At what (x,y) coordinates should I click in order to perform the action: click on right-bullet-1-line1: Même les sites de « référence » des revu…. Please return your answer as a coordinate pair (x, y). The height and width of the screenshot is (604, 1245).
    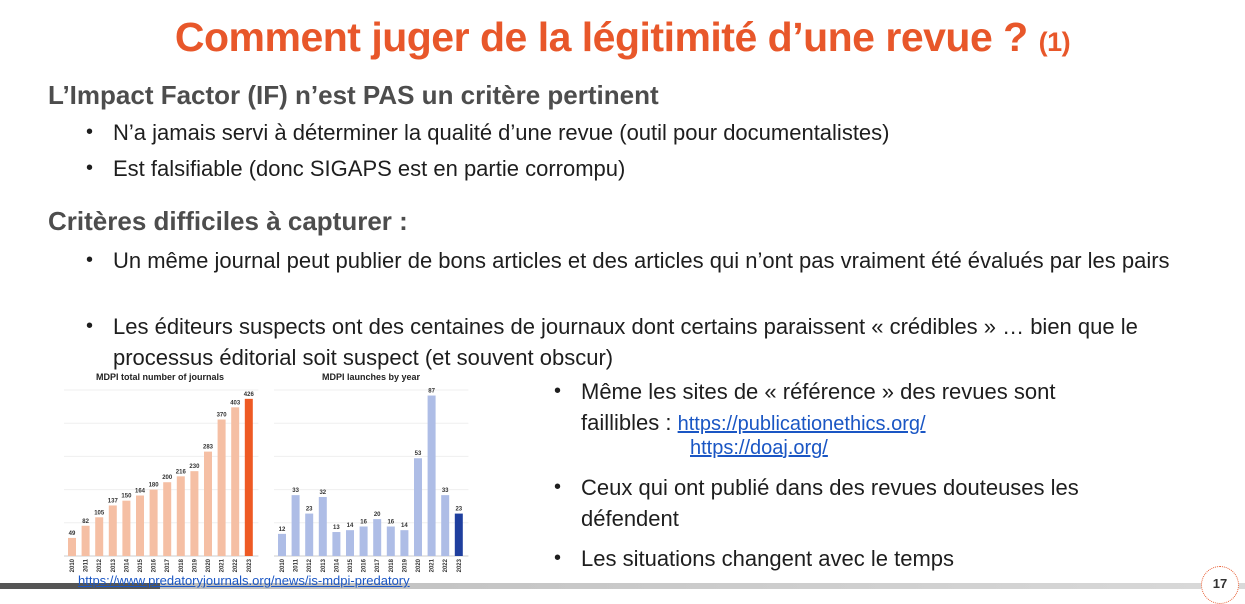
    Looking at the image, I should click on (818, 391).